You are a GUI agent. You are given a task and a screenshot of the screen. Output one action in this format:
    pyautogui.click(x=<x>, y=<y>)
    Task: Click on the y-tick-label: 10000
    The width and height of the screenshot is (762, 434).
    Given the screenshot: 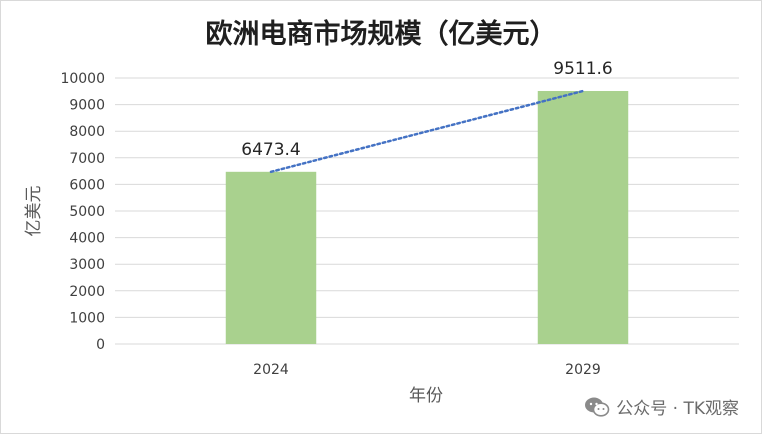 What is the action you would take?
    pyautogui.click(x=82, y=79)
    